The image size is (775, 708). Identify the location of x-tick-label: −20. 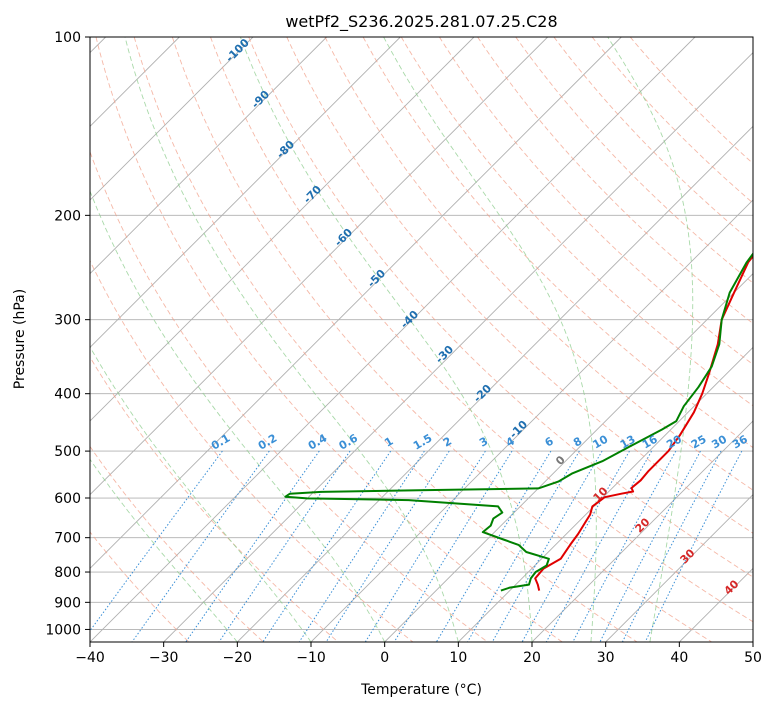
(238, 658).